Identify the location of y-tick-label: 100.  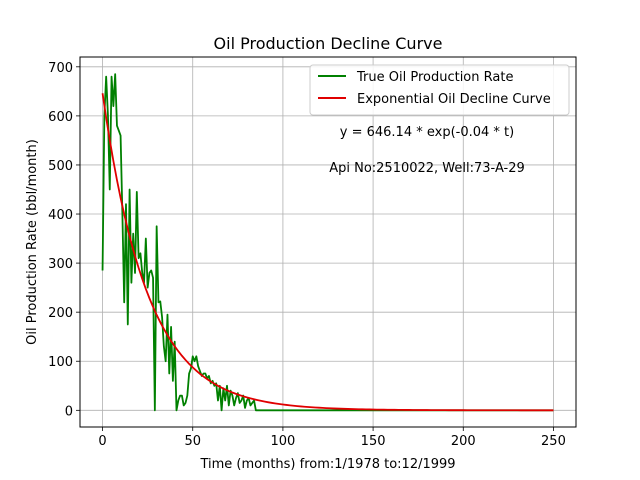
(60, 362).